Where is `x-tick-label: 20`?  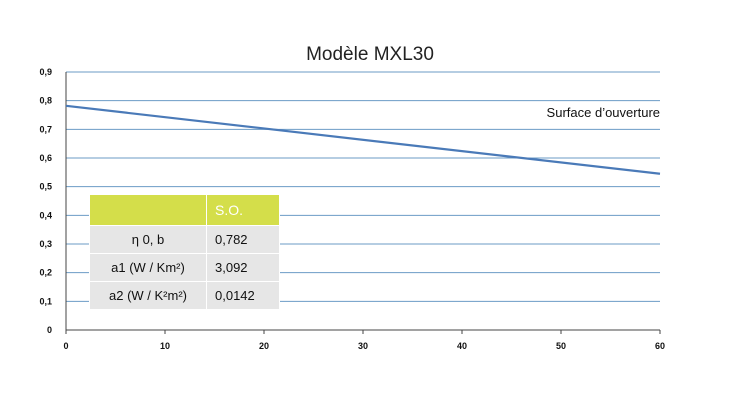
x-tick-label: 20 is located at coordinates (264, 346).